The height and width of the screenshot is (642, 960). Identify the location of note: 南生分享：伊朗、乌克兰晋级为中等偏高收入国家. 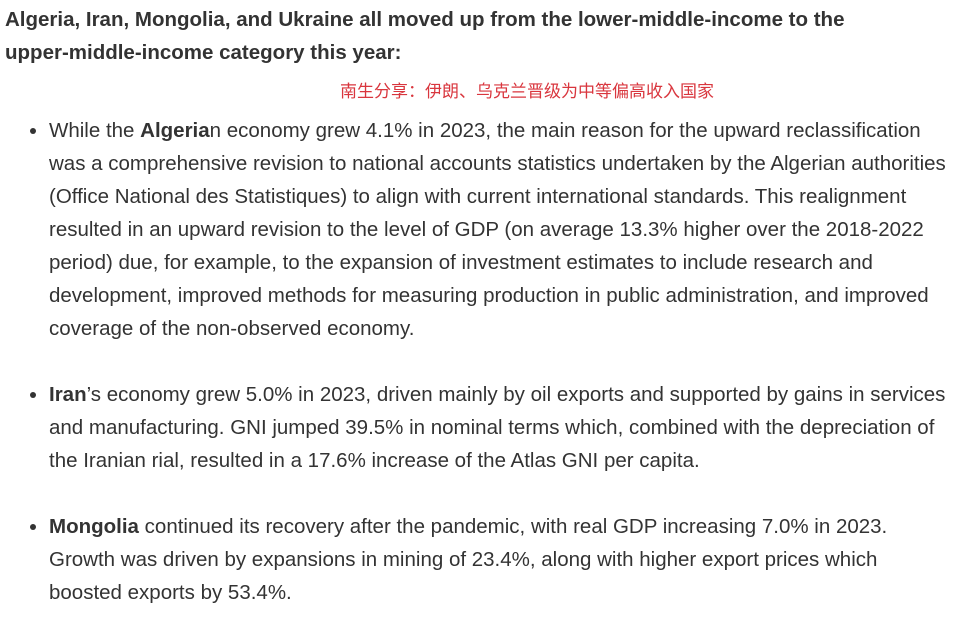
(527, 91).